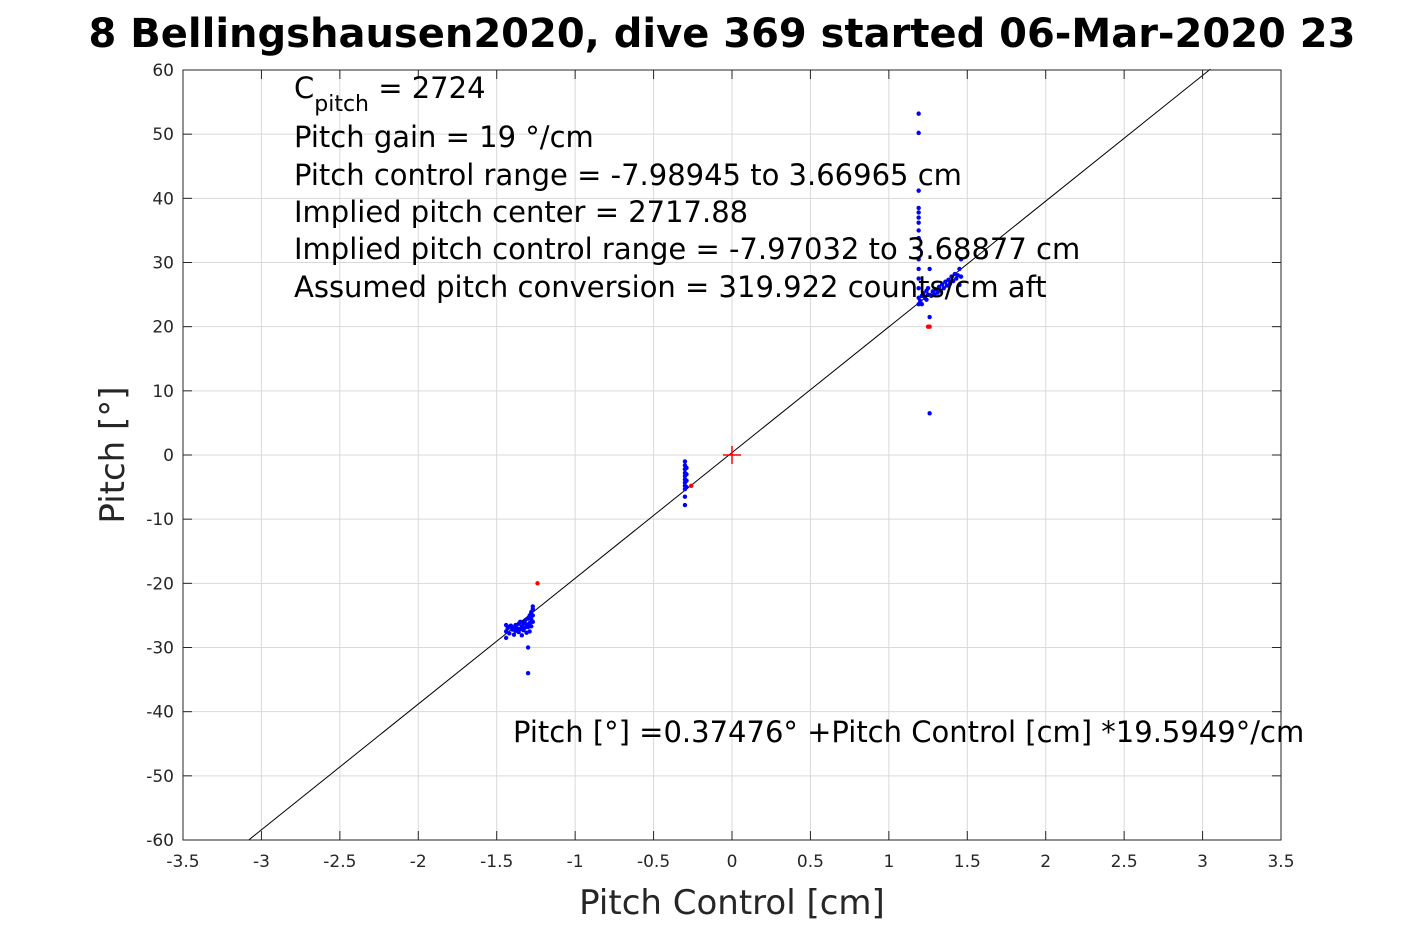 The image size is (1417, 945). What do you see at coordinates (575, 862) in the screenshot?
I see `x-tick-label: -1` at bounding box center [575, 862].